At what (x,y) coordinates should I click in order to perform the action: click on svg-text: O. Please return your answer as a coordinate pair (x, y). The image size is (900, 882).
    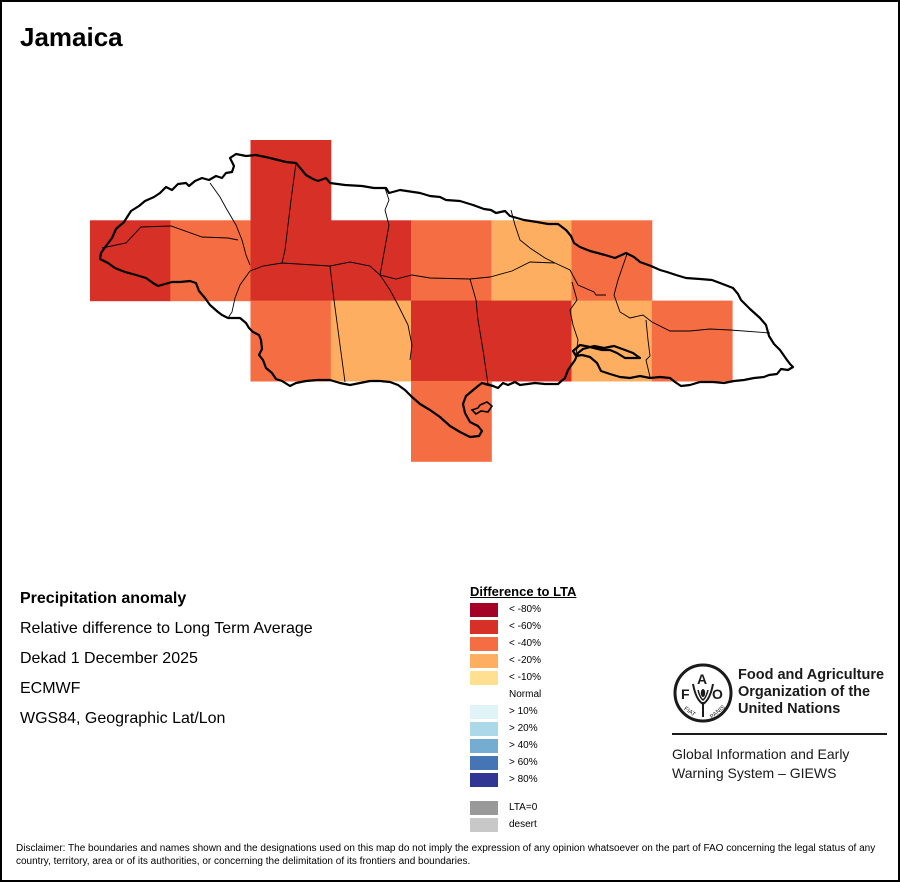
    Looking at the image, I should click on (717, 694).